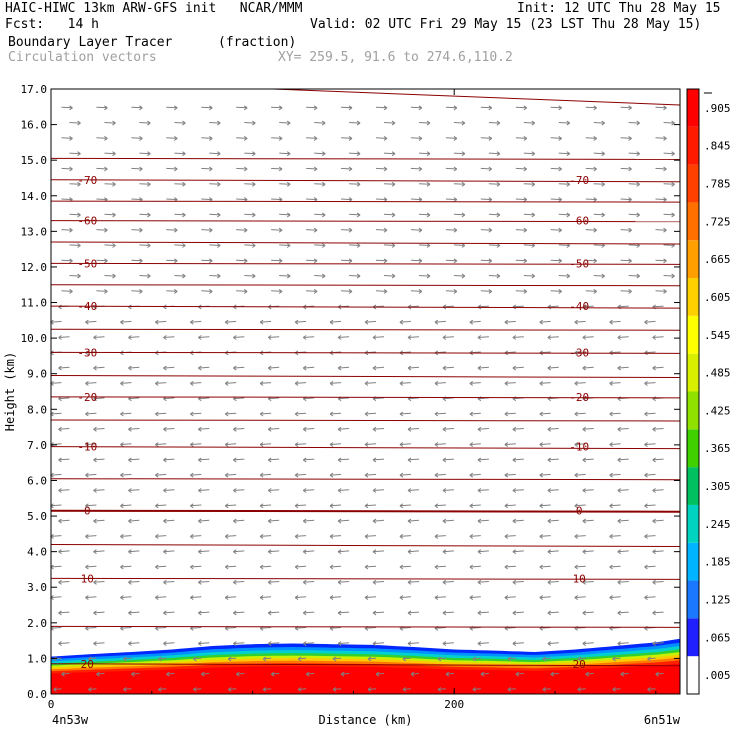  I want to click on colorbar-label: .905, so click(717, 108).